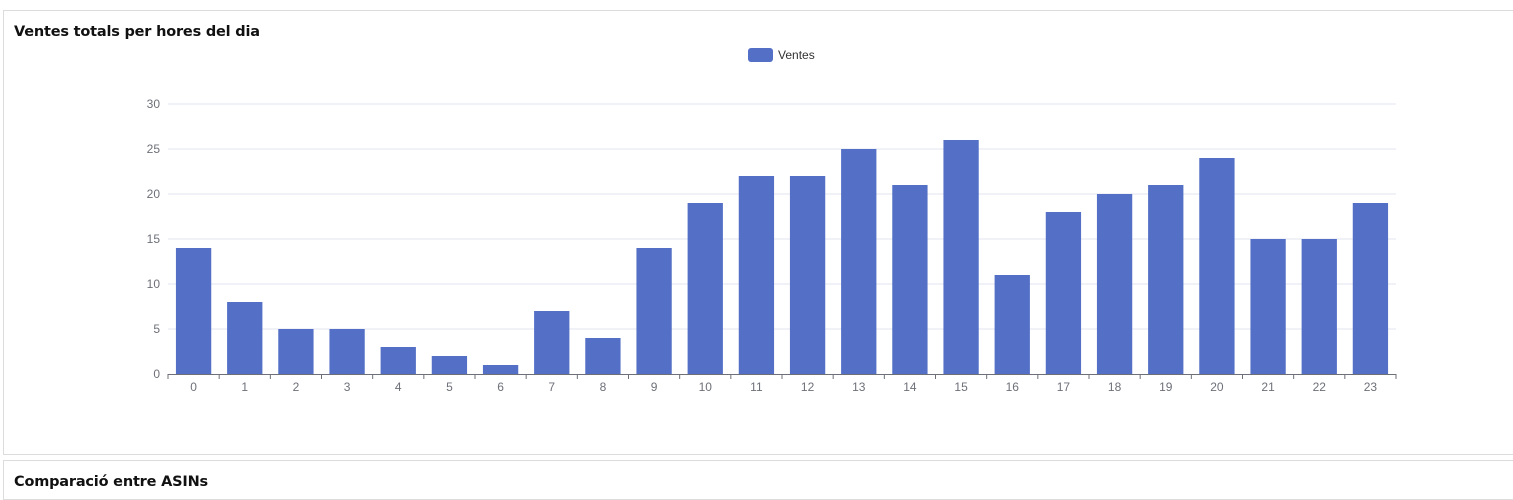 The width and height of the screenshot is (1513, 500). I want to click on y-tick-label: 10, so click(154, 284).